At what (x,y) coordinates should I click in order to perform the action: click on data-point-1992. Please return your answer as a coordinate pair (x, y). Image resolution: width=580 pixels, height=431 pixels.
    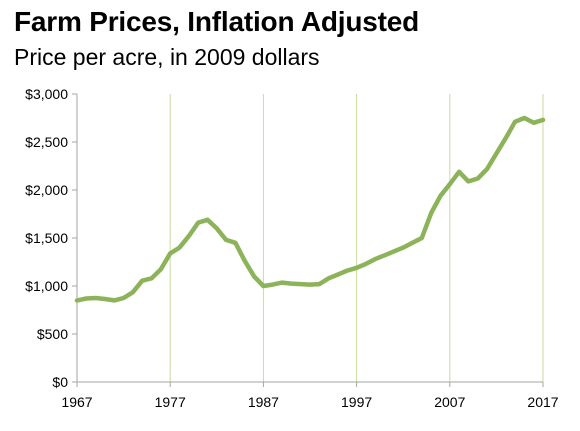
    Looking at the image, I should click on (310, 284).